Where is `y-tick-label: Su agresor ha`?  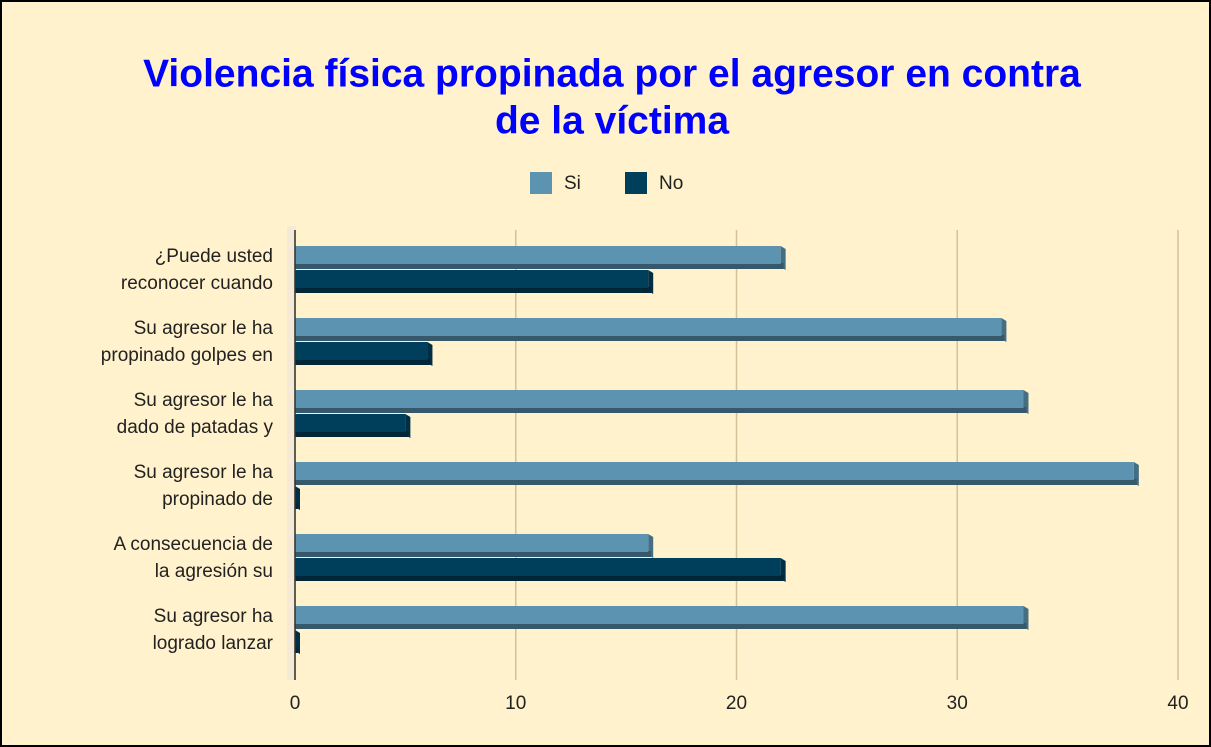
y-tick-label: Su agresor ha is located at coordinates (214, 616).